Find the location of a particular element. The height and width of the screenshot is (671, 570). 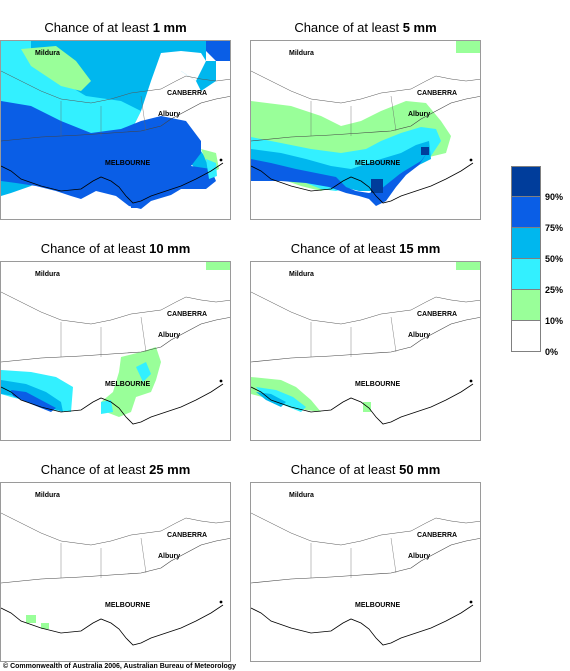

panel-title-25mm: Chance of at least 25 mm is located at coordinates (115, 469).